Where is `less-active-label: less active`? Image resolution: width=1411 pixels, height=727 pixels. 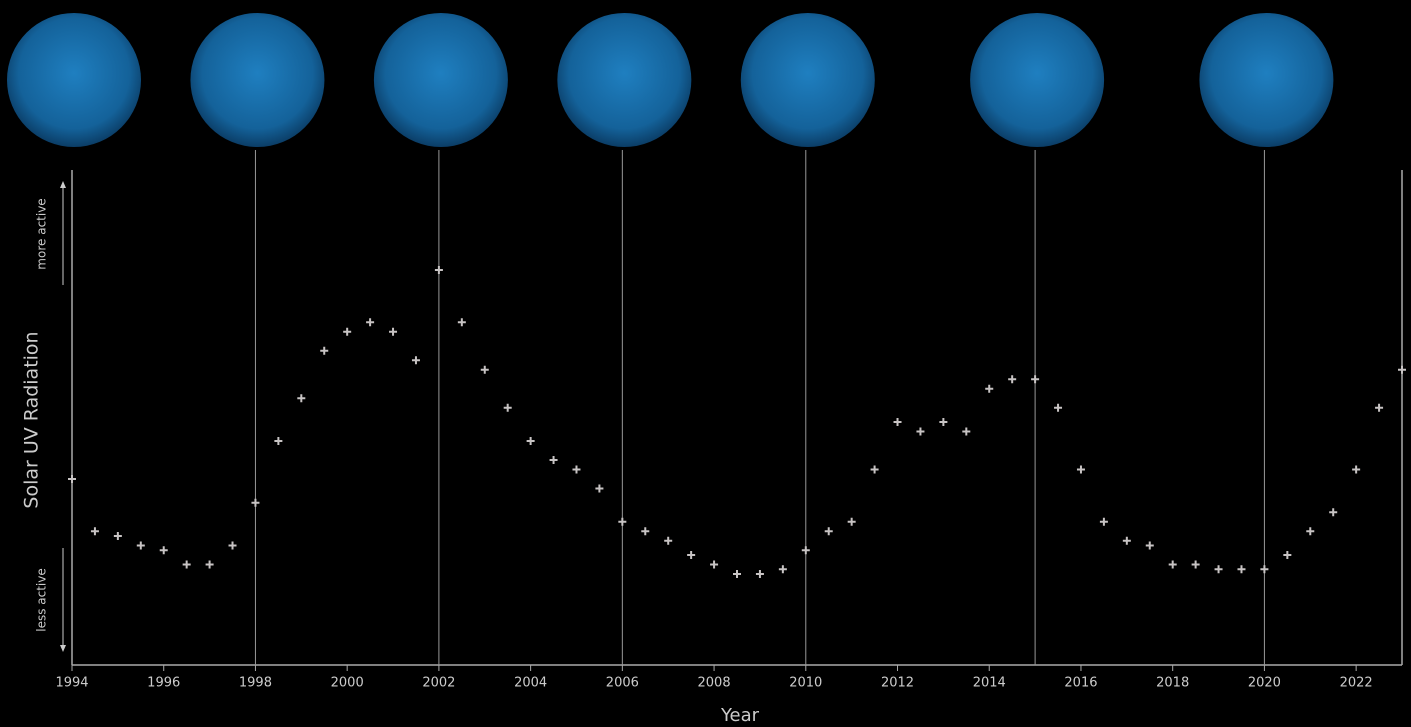 less-active-label: less active is located at coordinates (42, 600).